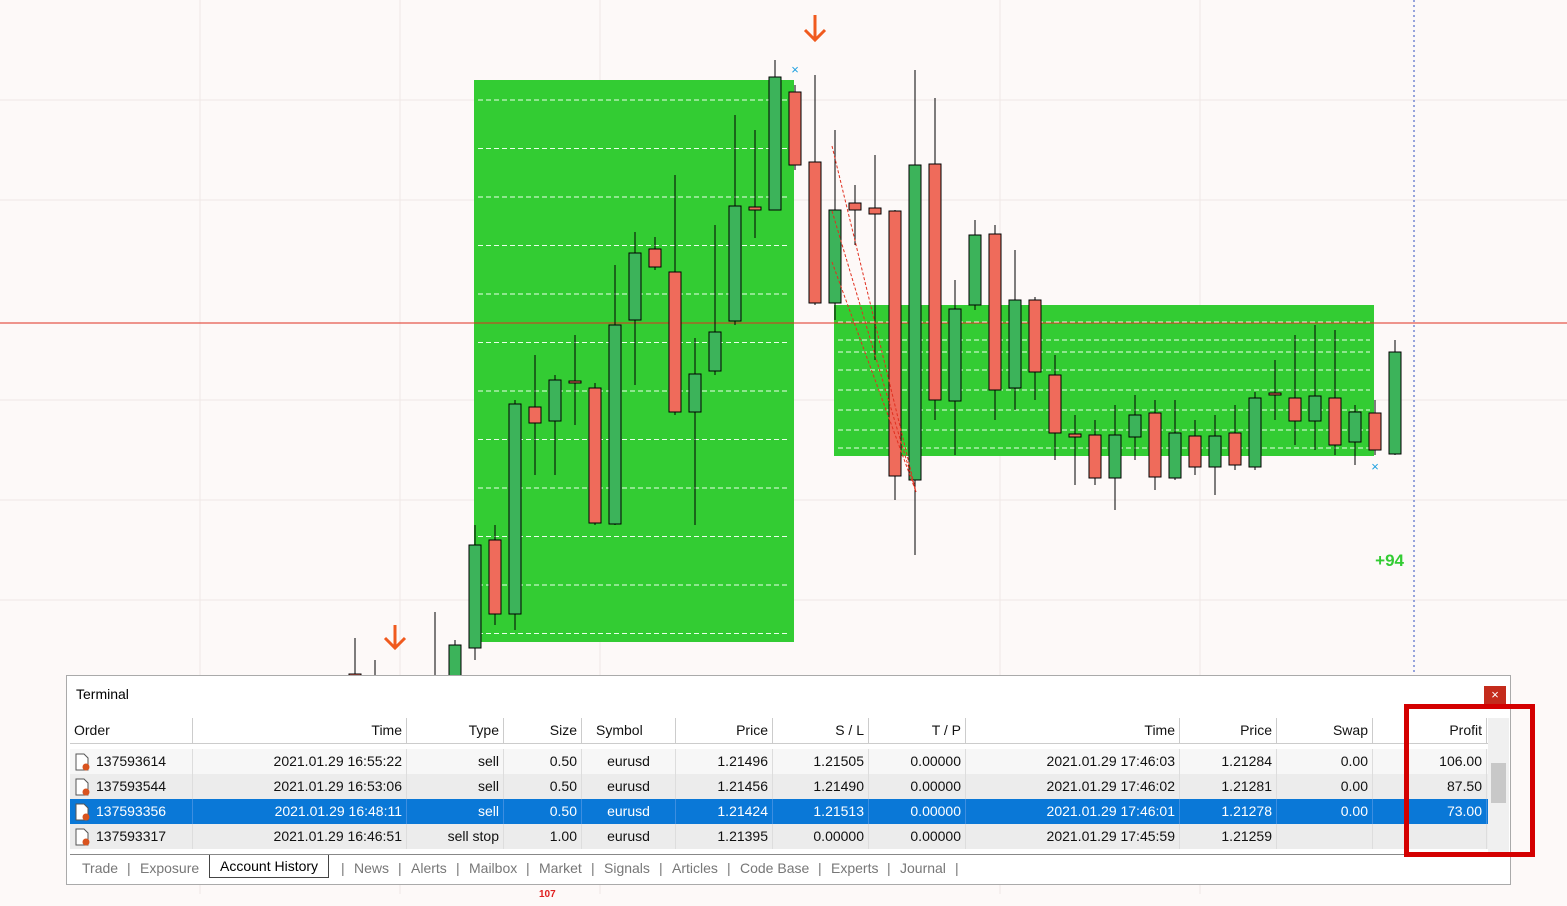 This screenshot has height=906, width=1567. Describe the element at coordinates (300, 761) in the screenshot. I see `table-cell: 2021.01.29 16:55:22` at that location.